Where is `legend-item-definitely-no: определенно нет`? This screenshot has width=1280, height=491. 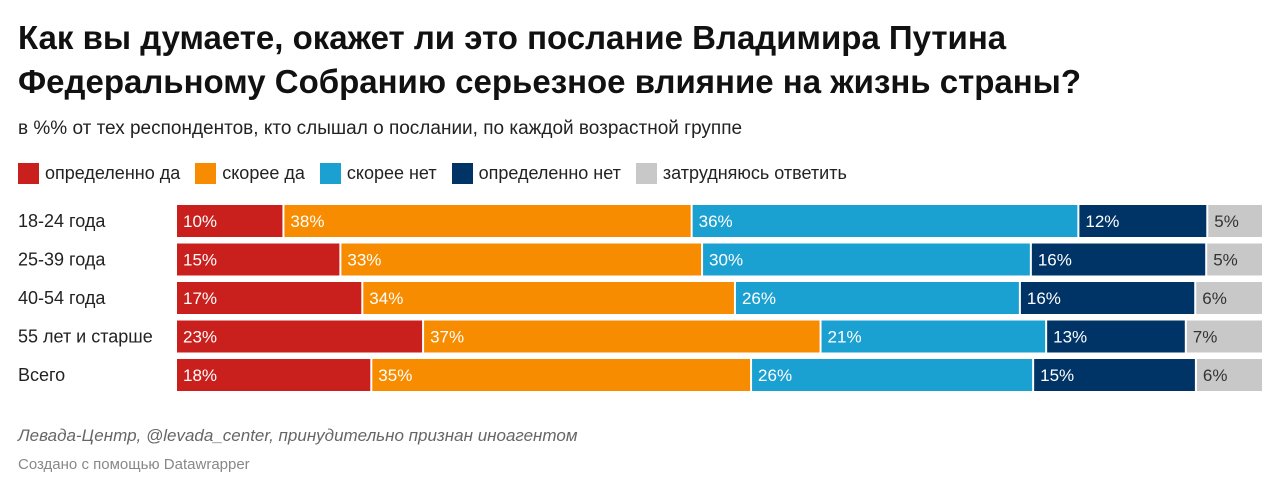
legend-item-definitely-no: определенно нет is located at coordinates (536, 173).